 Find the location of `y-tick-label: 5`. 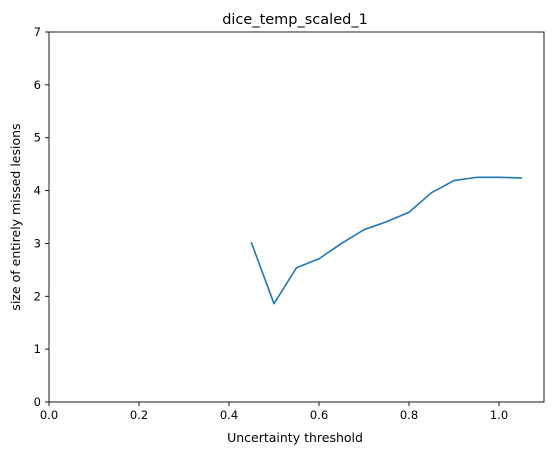

y-tick-label: 5 is located at coordinates (37, 138).